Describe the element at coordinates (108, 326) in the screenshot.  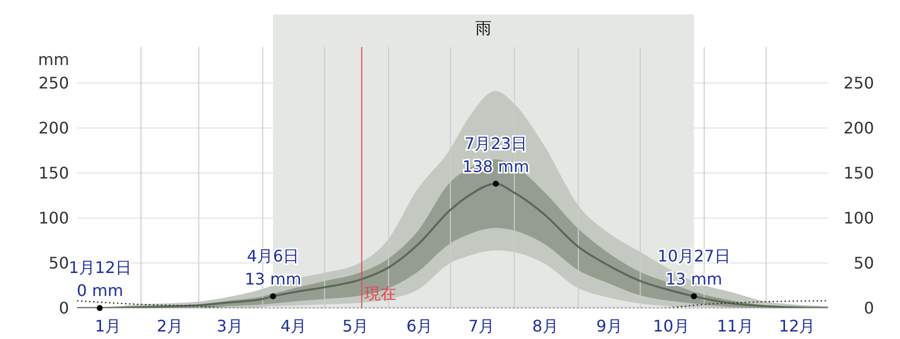
I see `x-tick-label: 1月` at that location.